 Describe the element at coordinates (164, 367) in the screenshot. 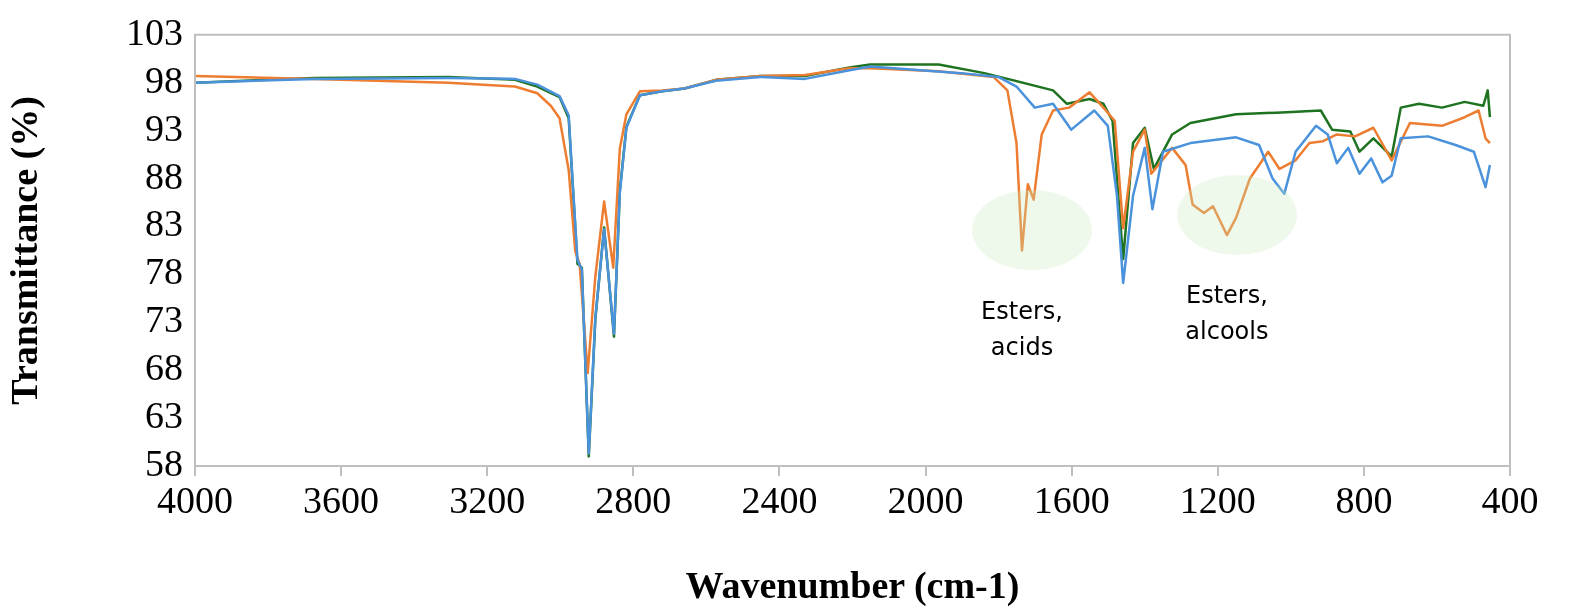

I see `y-tick-label: 68` at that location.